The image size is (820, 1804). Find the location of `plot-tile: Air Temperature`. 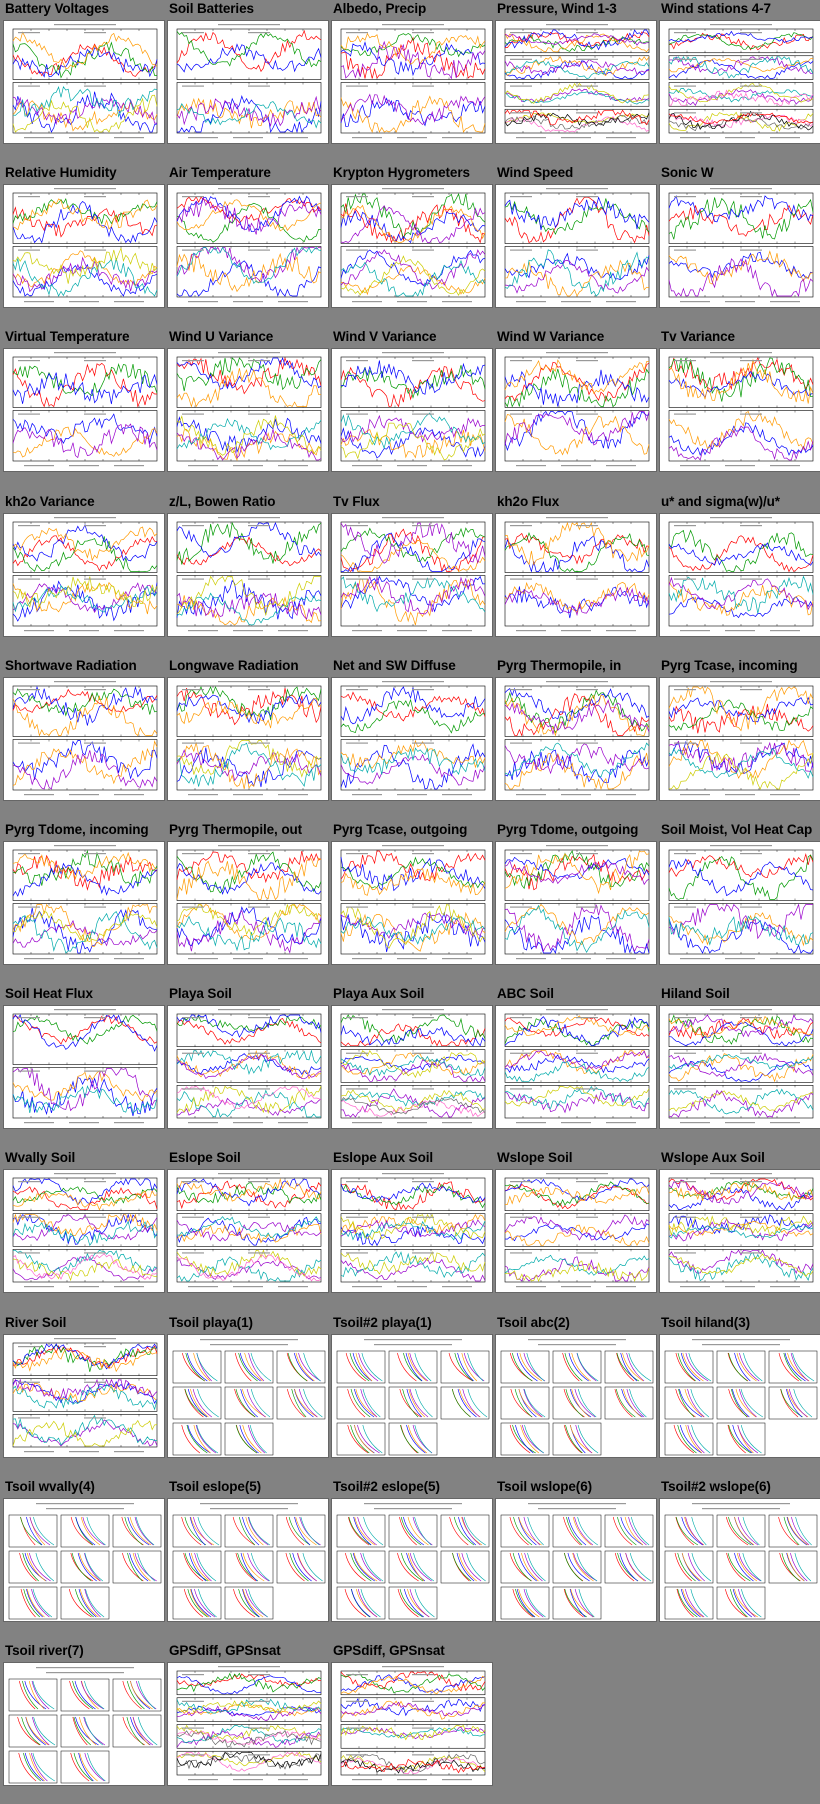

plot-tile: Air Temperature is located at coordinates (248, 244).